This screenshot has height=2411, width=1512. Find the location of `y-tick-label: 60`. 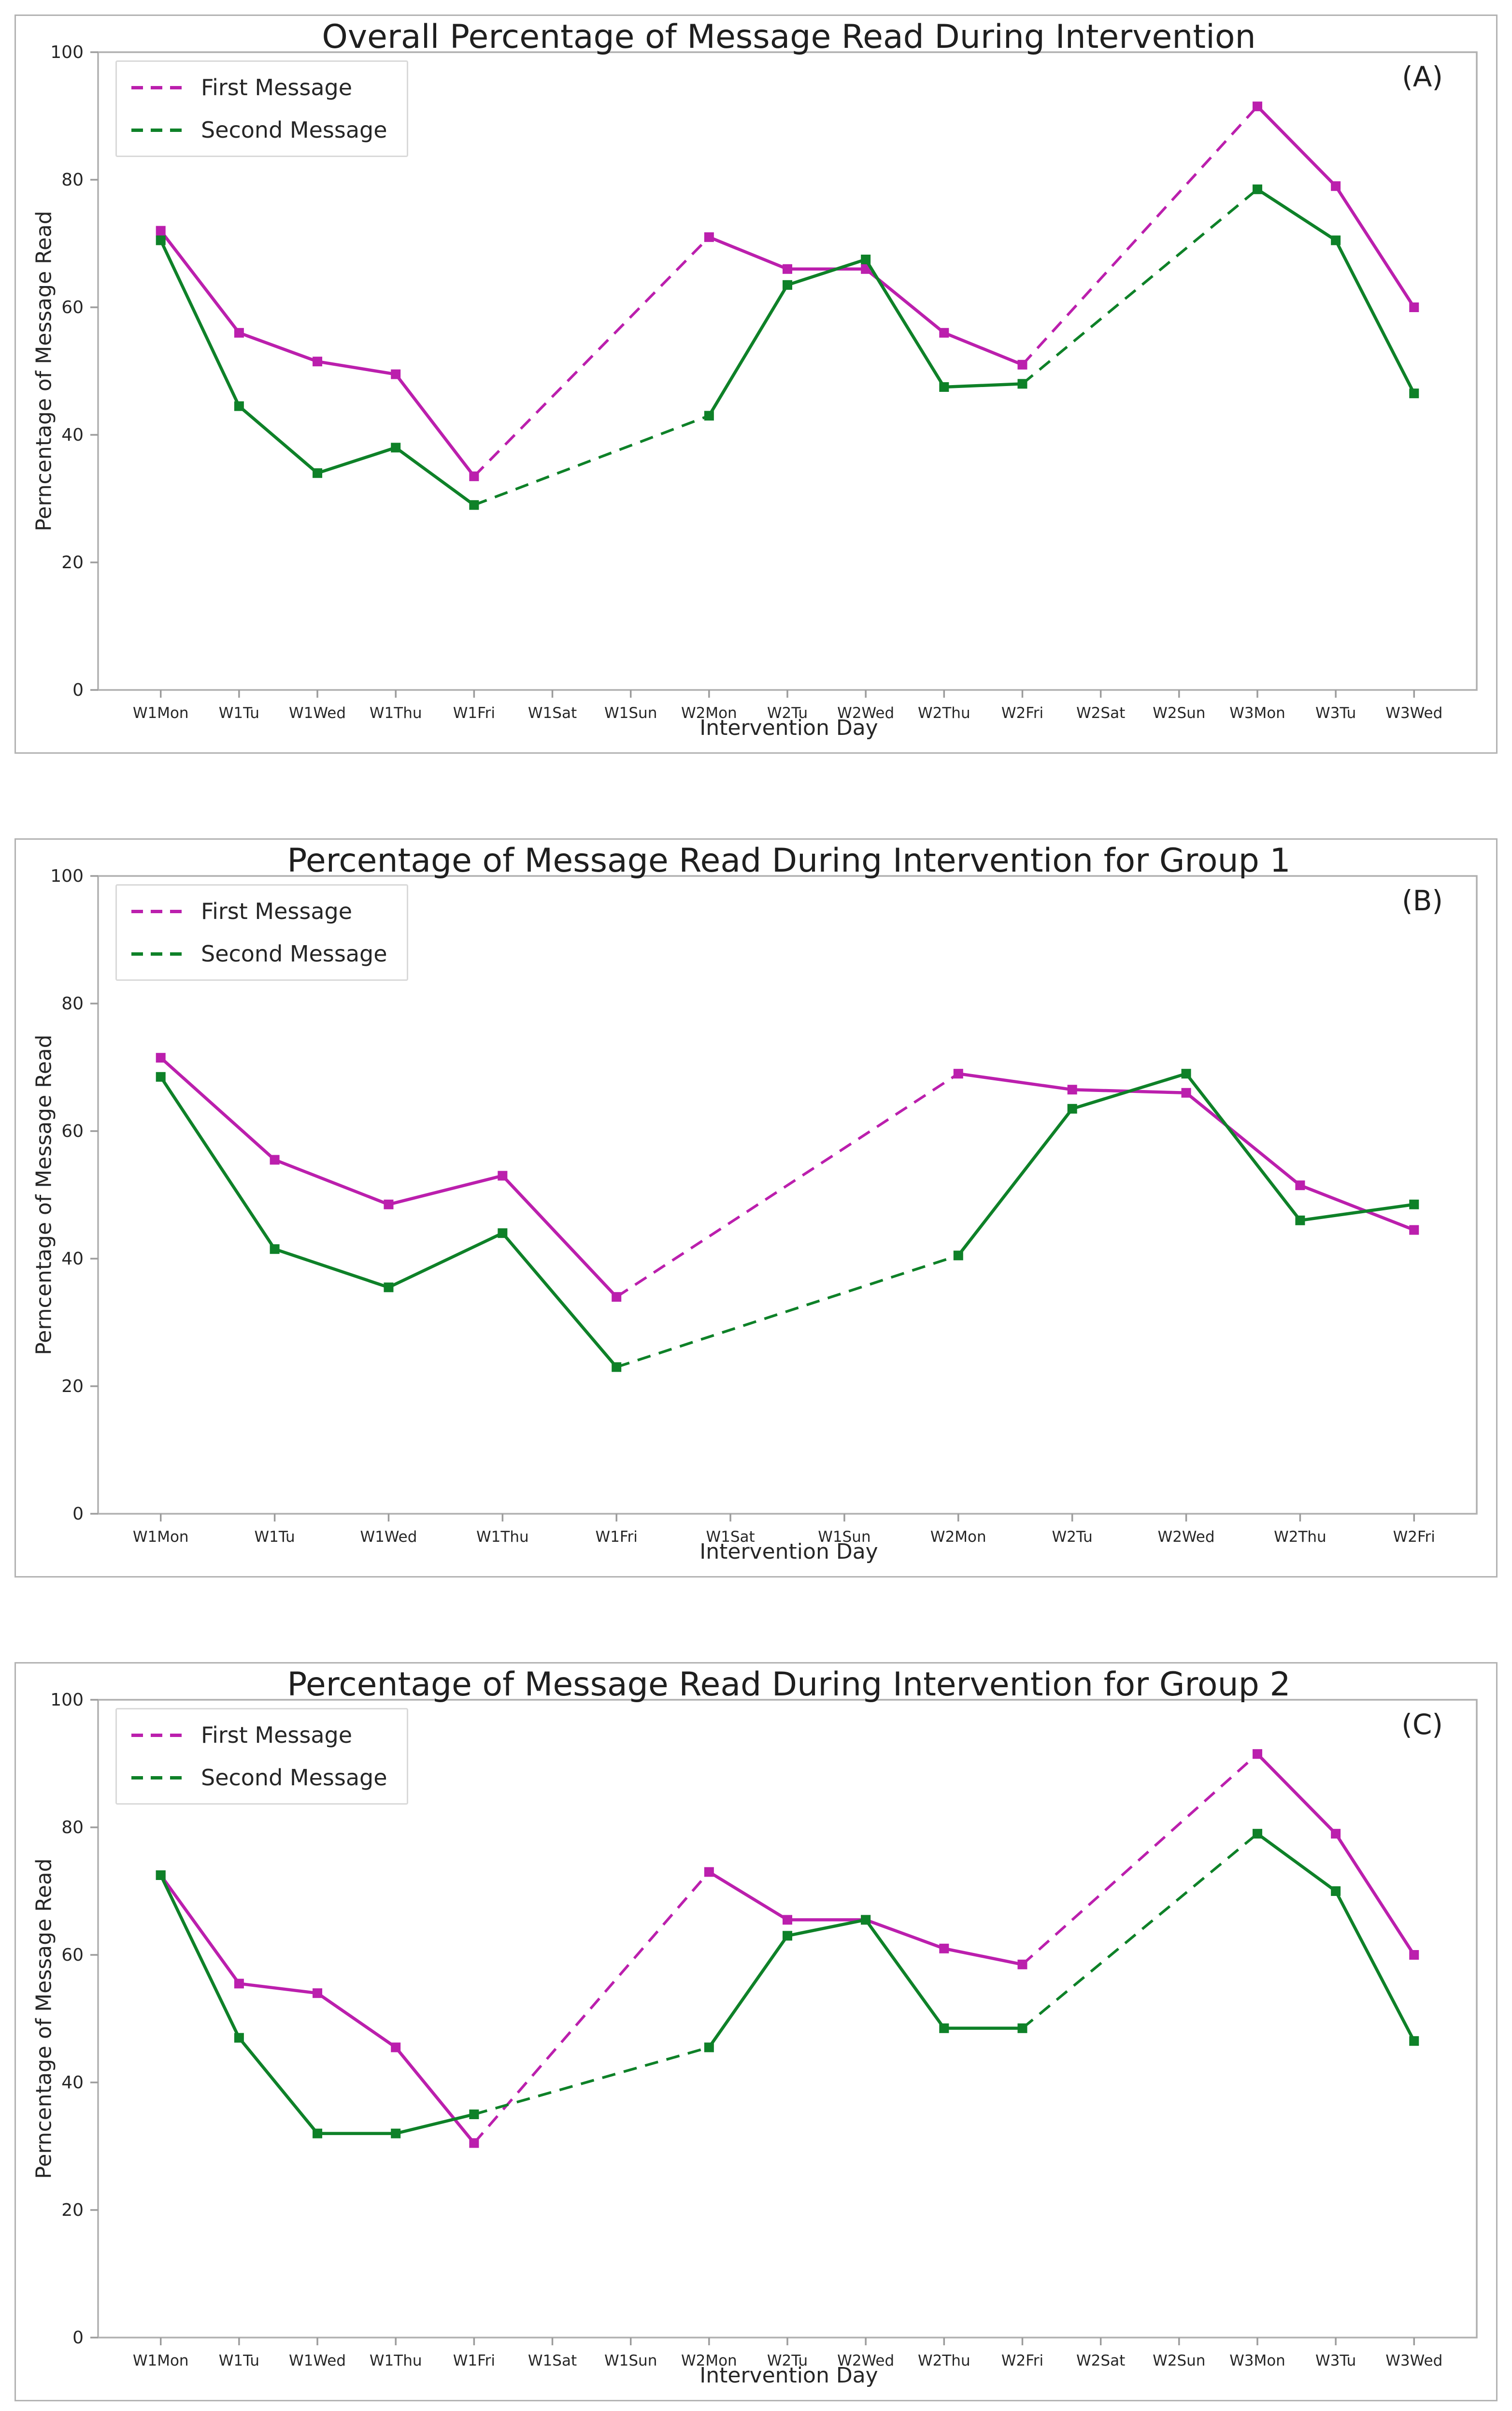

y-tick-label: 60 is located at coordinates (72, 1131).